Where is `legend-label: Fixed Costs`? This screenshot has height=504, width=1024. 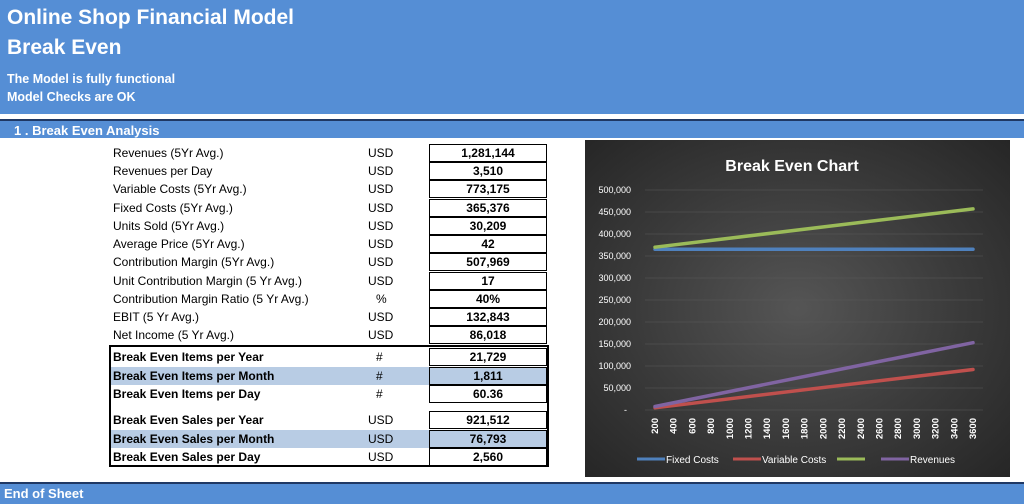 legend-label: Fixed Costs is located at coordinates (692, 460).